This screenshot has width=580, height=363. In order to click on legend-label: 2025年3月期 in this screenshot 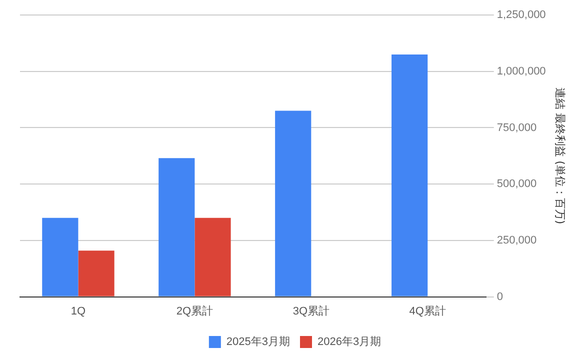, I will do `click(258, 342)`.